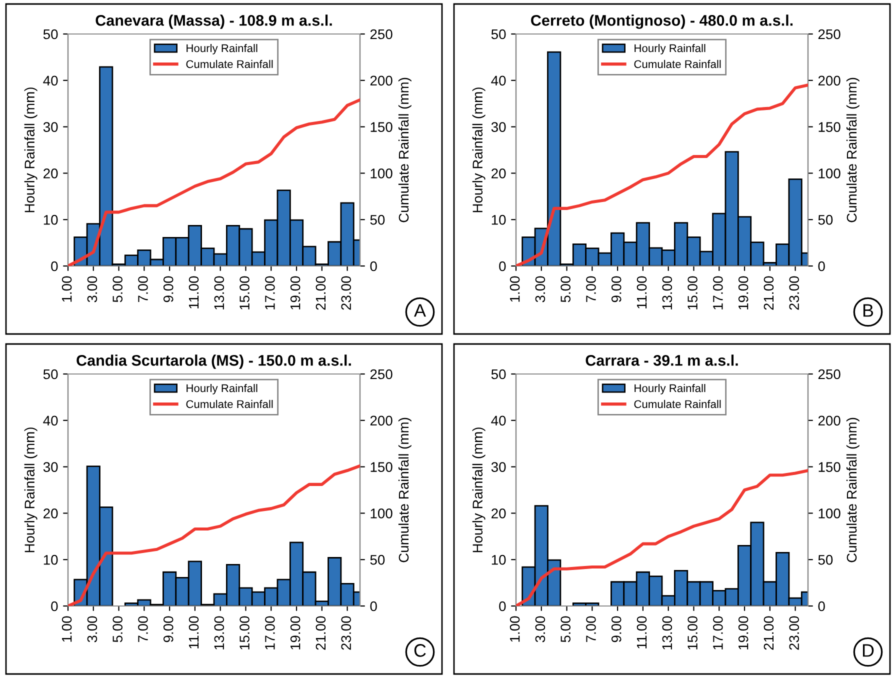 Image resolution: width=896 pixels, height=679 pixels. Describe the element at coordinates (214, 21) in the screenshot. I see `chart-title: Canevara (Massa) - 108.9 m a.s.l.` at that location.